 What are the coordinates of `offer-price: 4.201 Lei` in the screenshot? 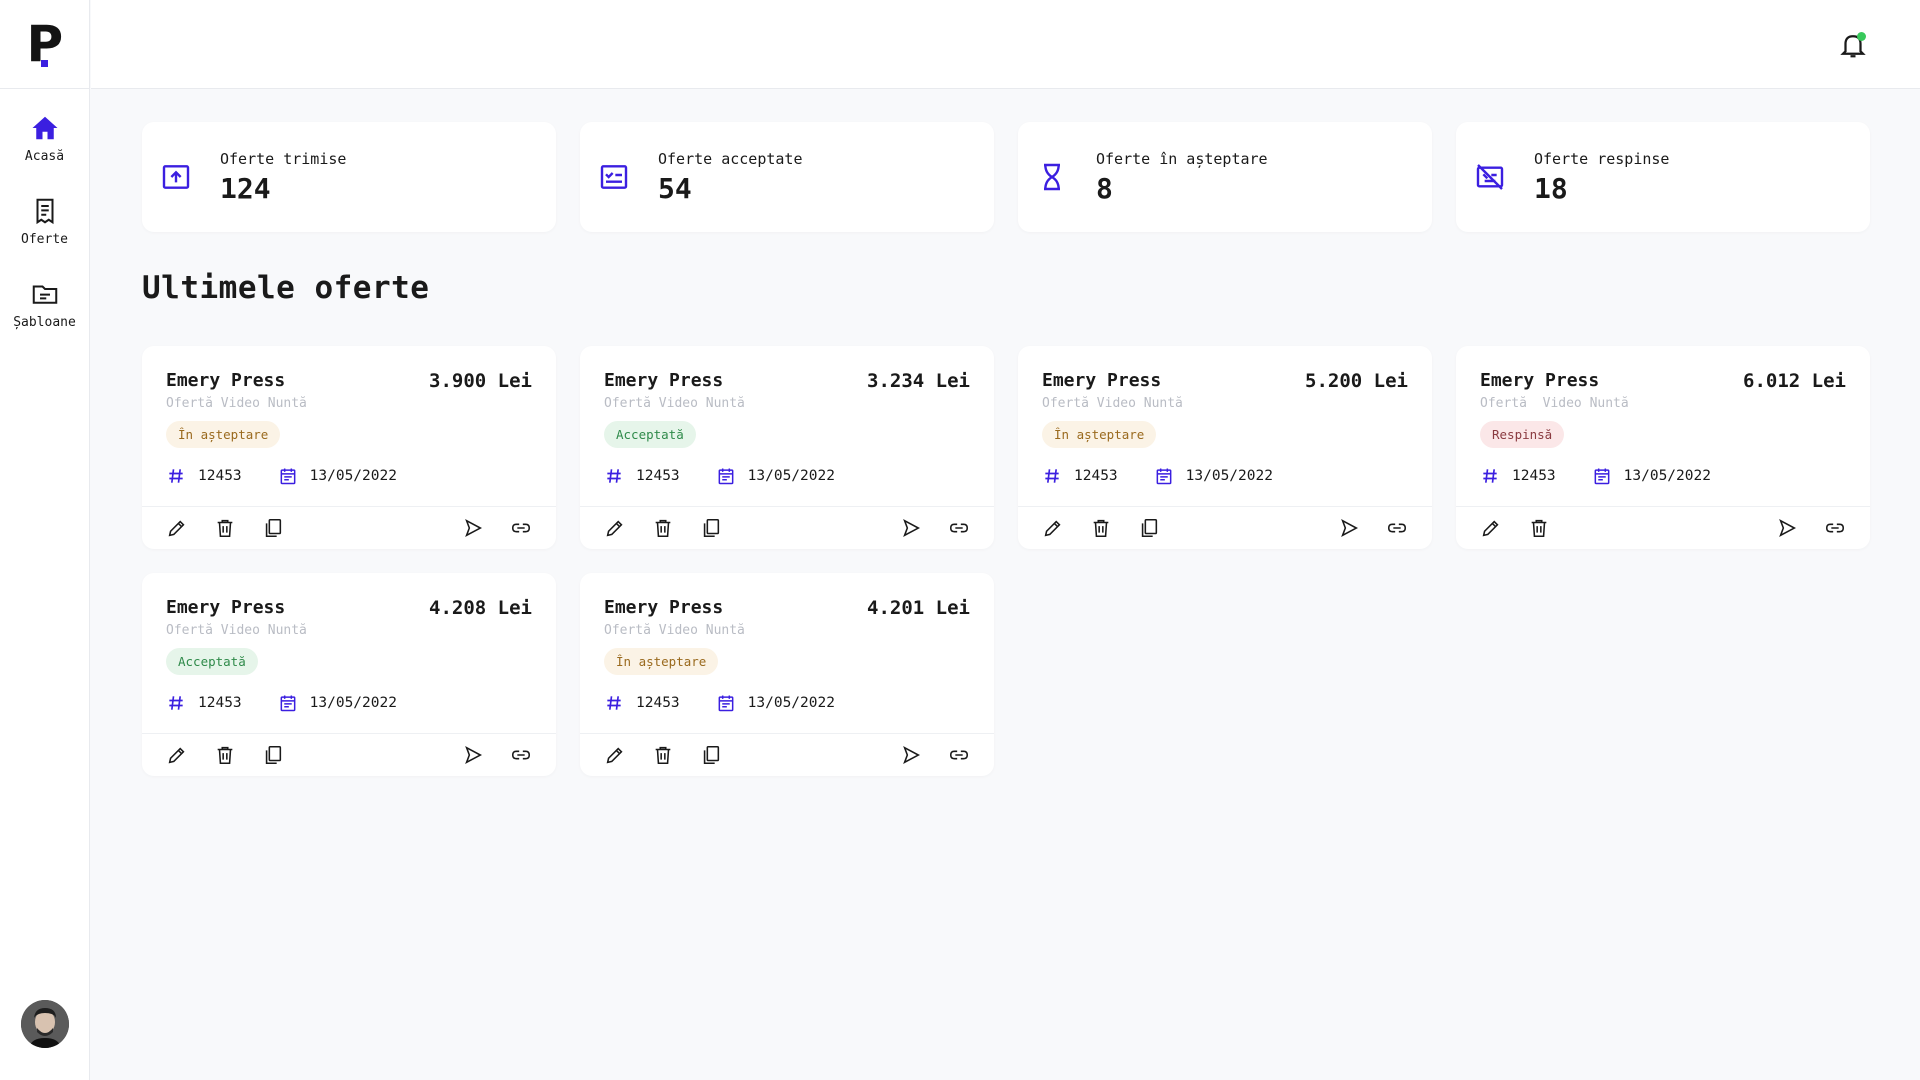 It's located at (918, 608).